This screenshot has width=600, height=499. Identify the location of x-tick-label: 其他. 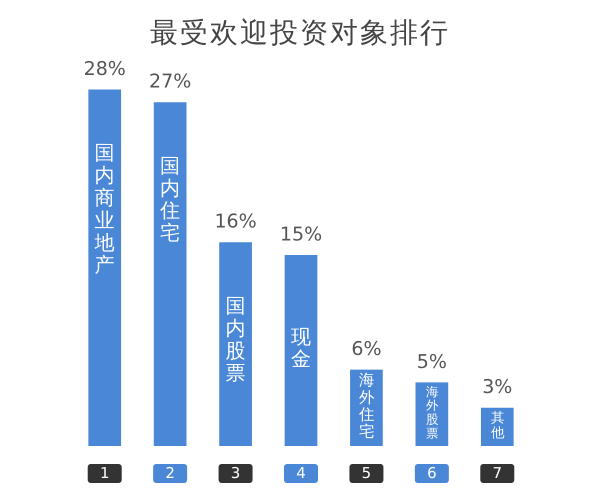
(497, 426).